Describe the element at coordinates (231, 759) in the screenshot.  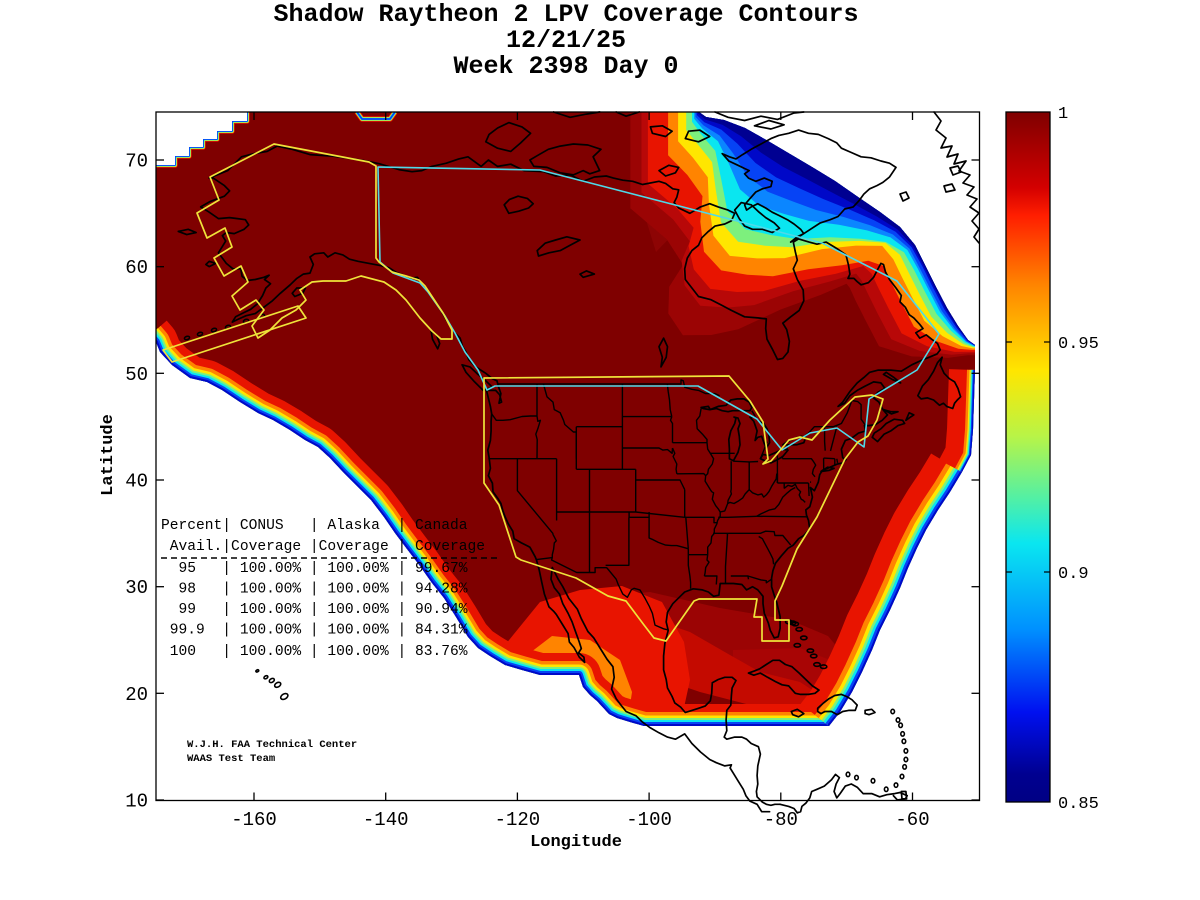
I see `svg-text: WAAS Test Team` at that location.